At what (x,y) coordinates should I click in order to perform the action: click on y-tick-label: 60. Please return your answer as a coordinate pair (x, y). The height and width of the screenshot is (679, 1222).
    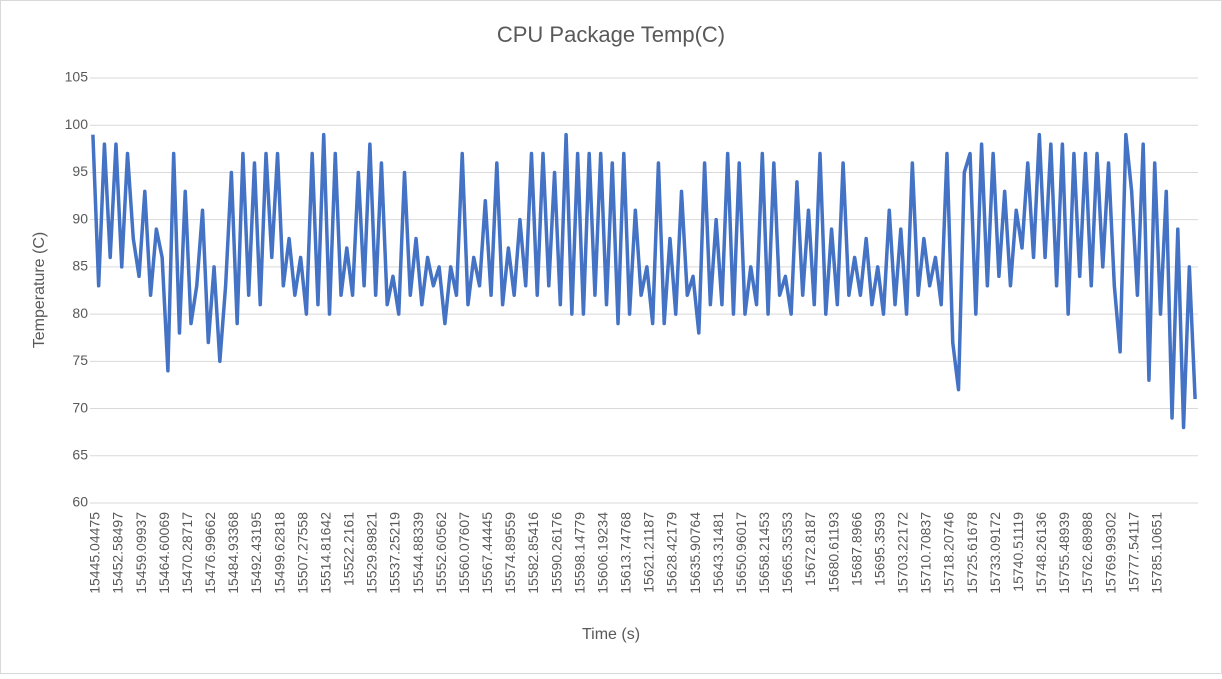
    Looking at the image, I should click on (80, 502).